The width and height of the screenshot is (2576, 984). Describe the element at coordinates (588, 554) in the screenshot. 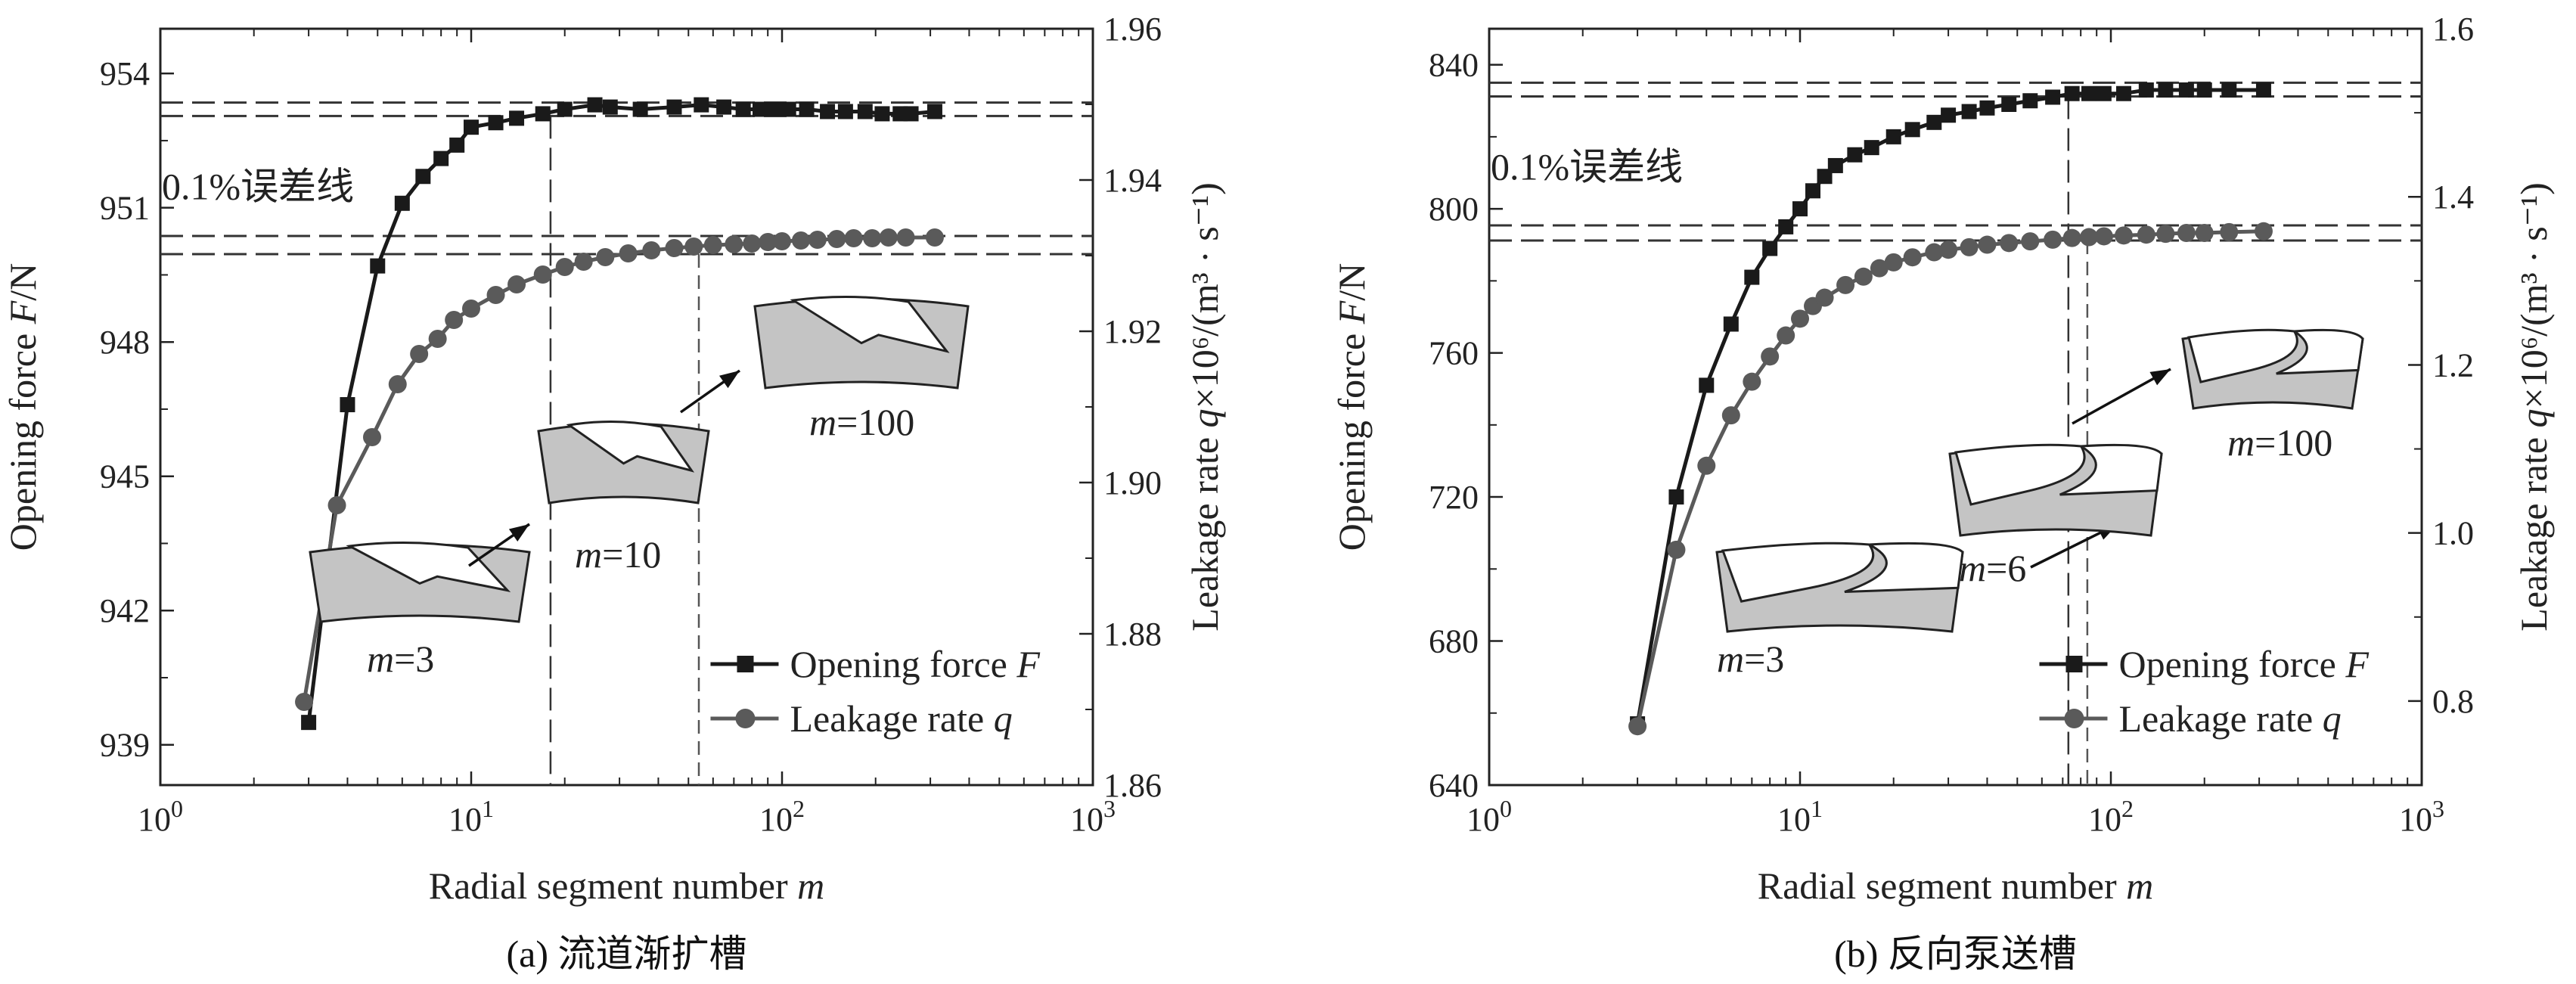

I see `annotation-var: m` at that location.